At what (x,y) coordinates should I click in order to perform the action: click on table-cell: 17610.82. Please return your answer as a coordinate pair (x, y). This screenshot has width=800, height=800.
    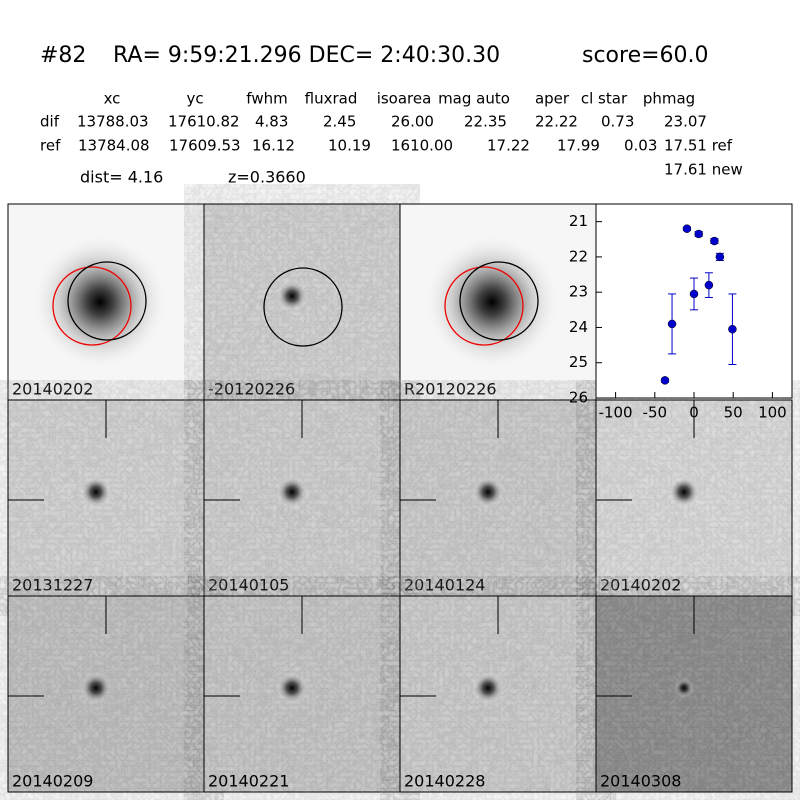
    Looking at the image, I should click on (204, 122).